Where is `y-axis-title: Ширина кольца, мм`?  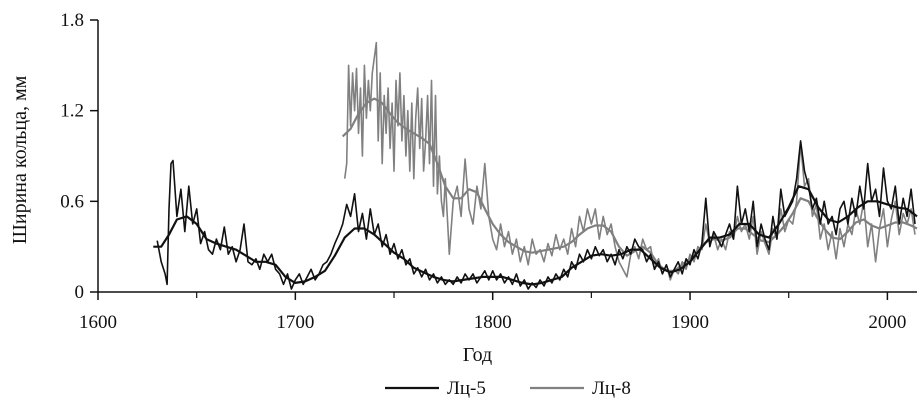
y-axis-title: Ширина кольца, мм is located at coordinates (20, 159).